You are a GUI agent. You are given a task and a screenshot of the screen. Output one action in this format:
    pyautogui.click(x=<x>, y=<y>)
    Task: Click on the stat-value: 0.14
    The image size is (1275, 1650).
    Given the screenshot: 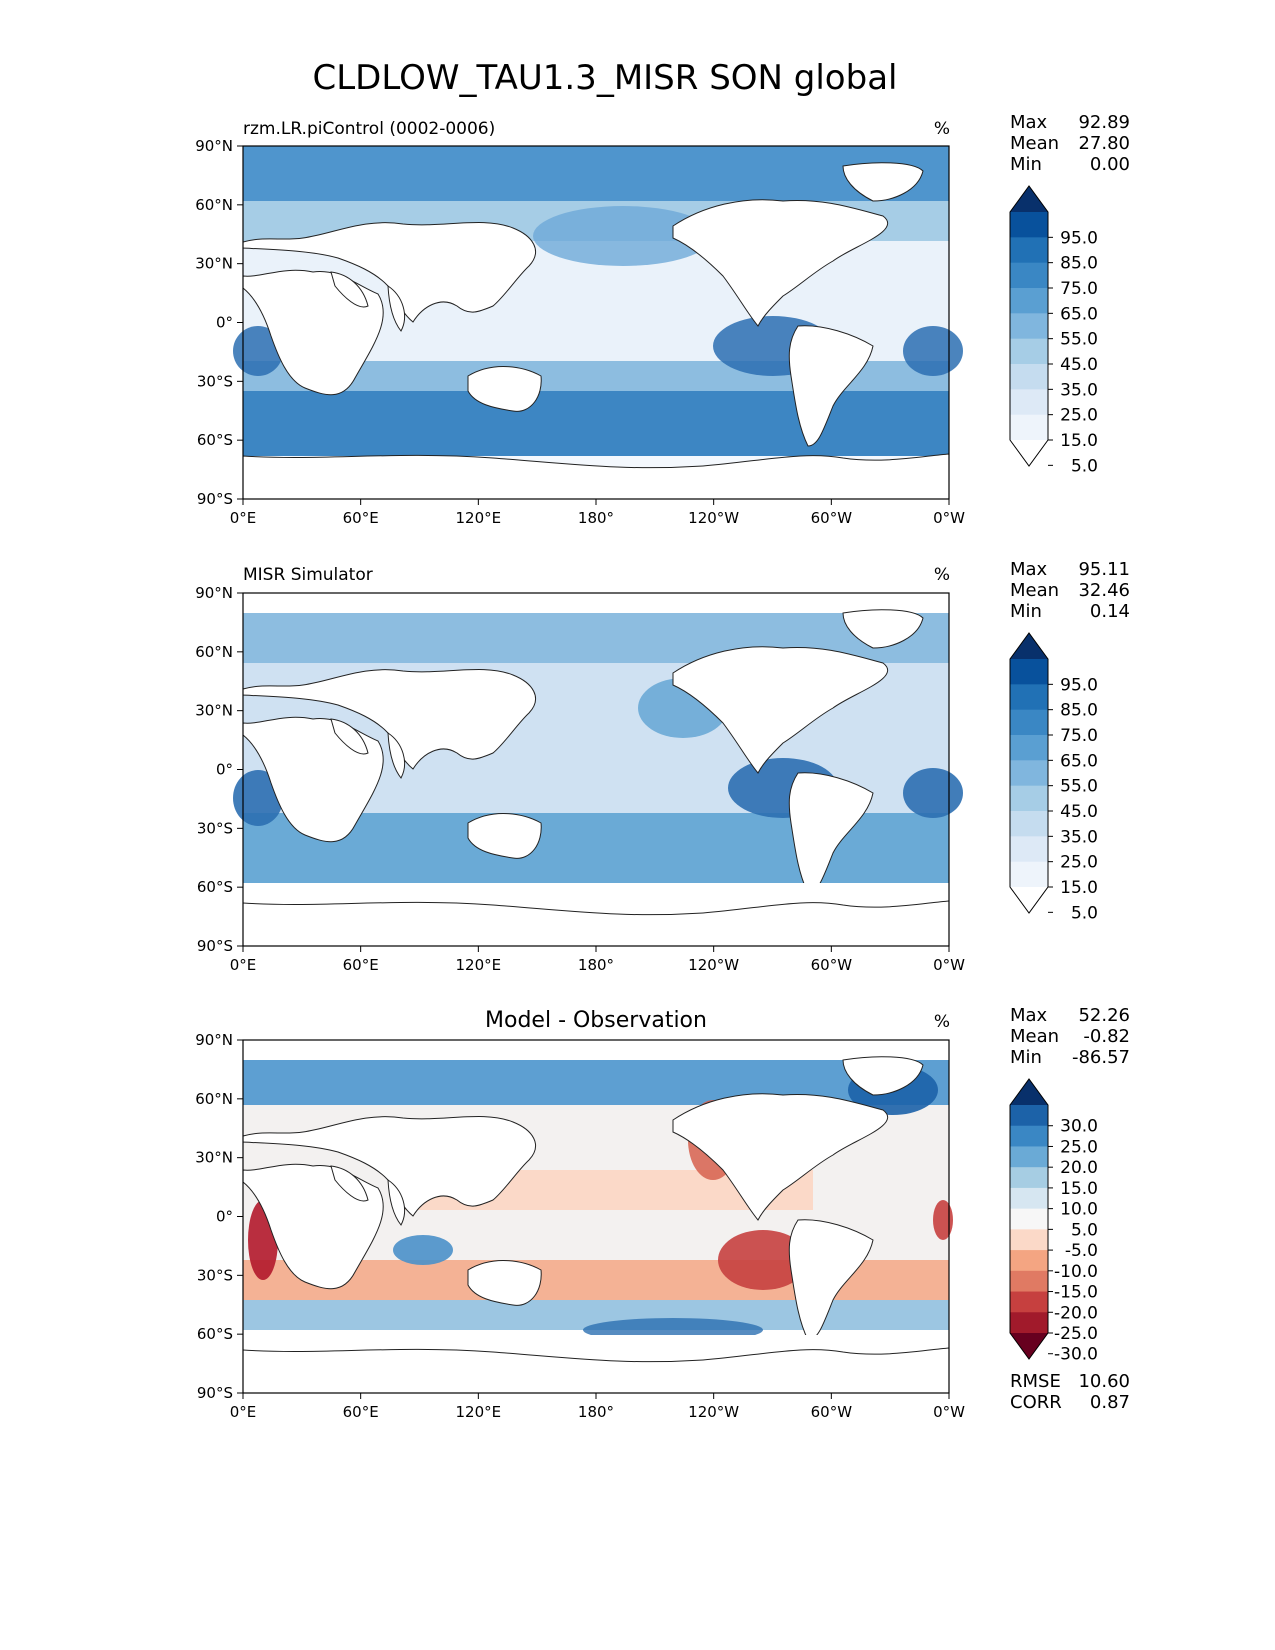 What is the action you would take?
    pyautogui.click(x=1110, y=611)
    